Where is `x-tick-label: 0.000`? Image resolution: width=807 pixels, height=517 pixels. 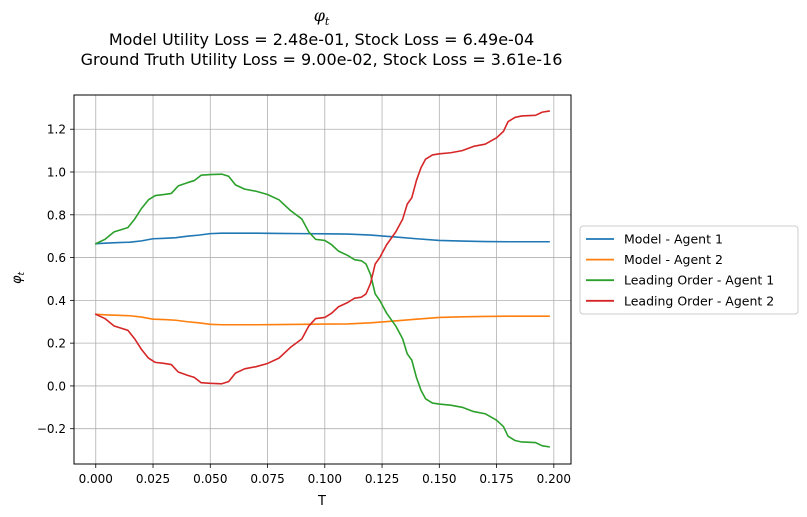 x-tick-label: 0.000 is located at coordinates (96, 479).